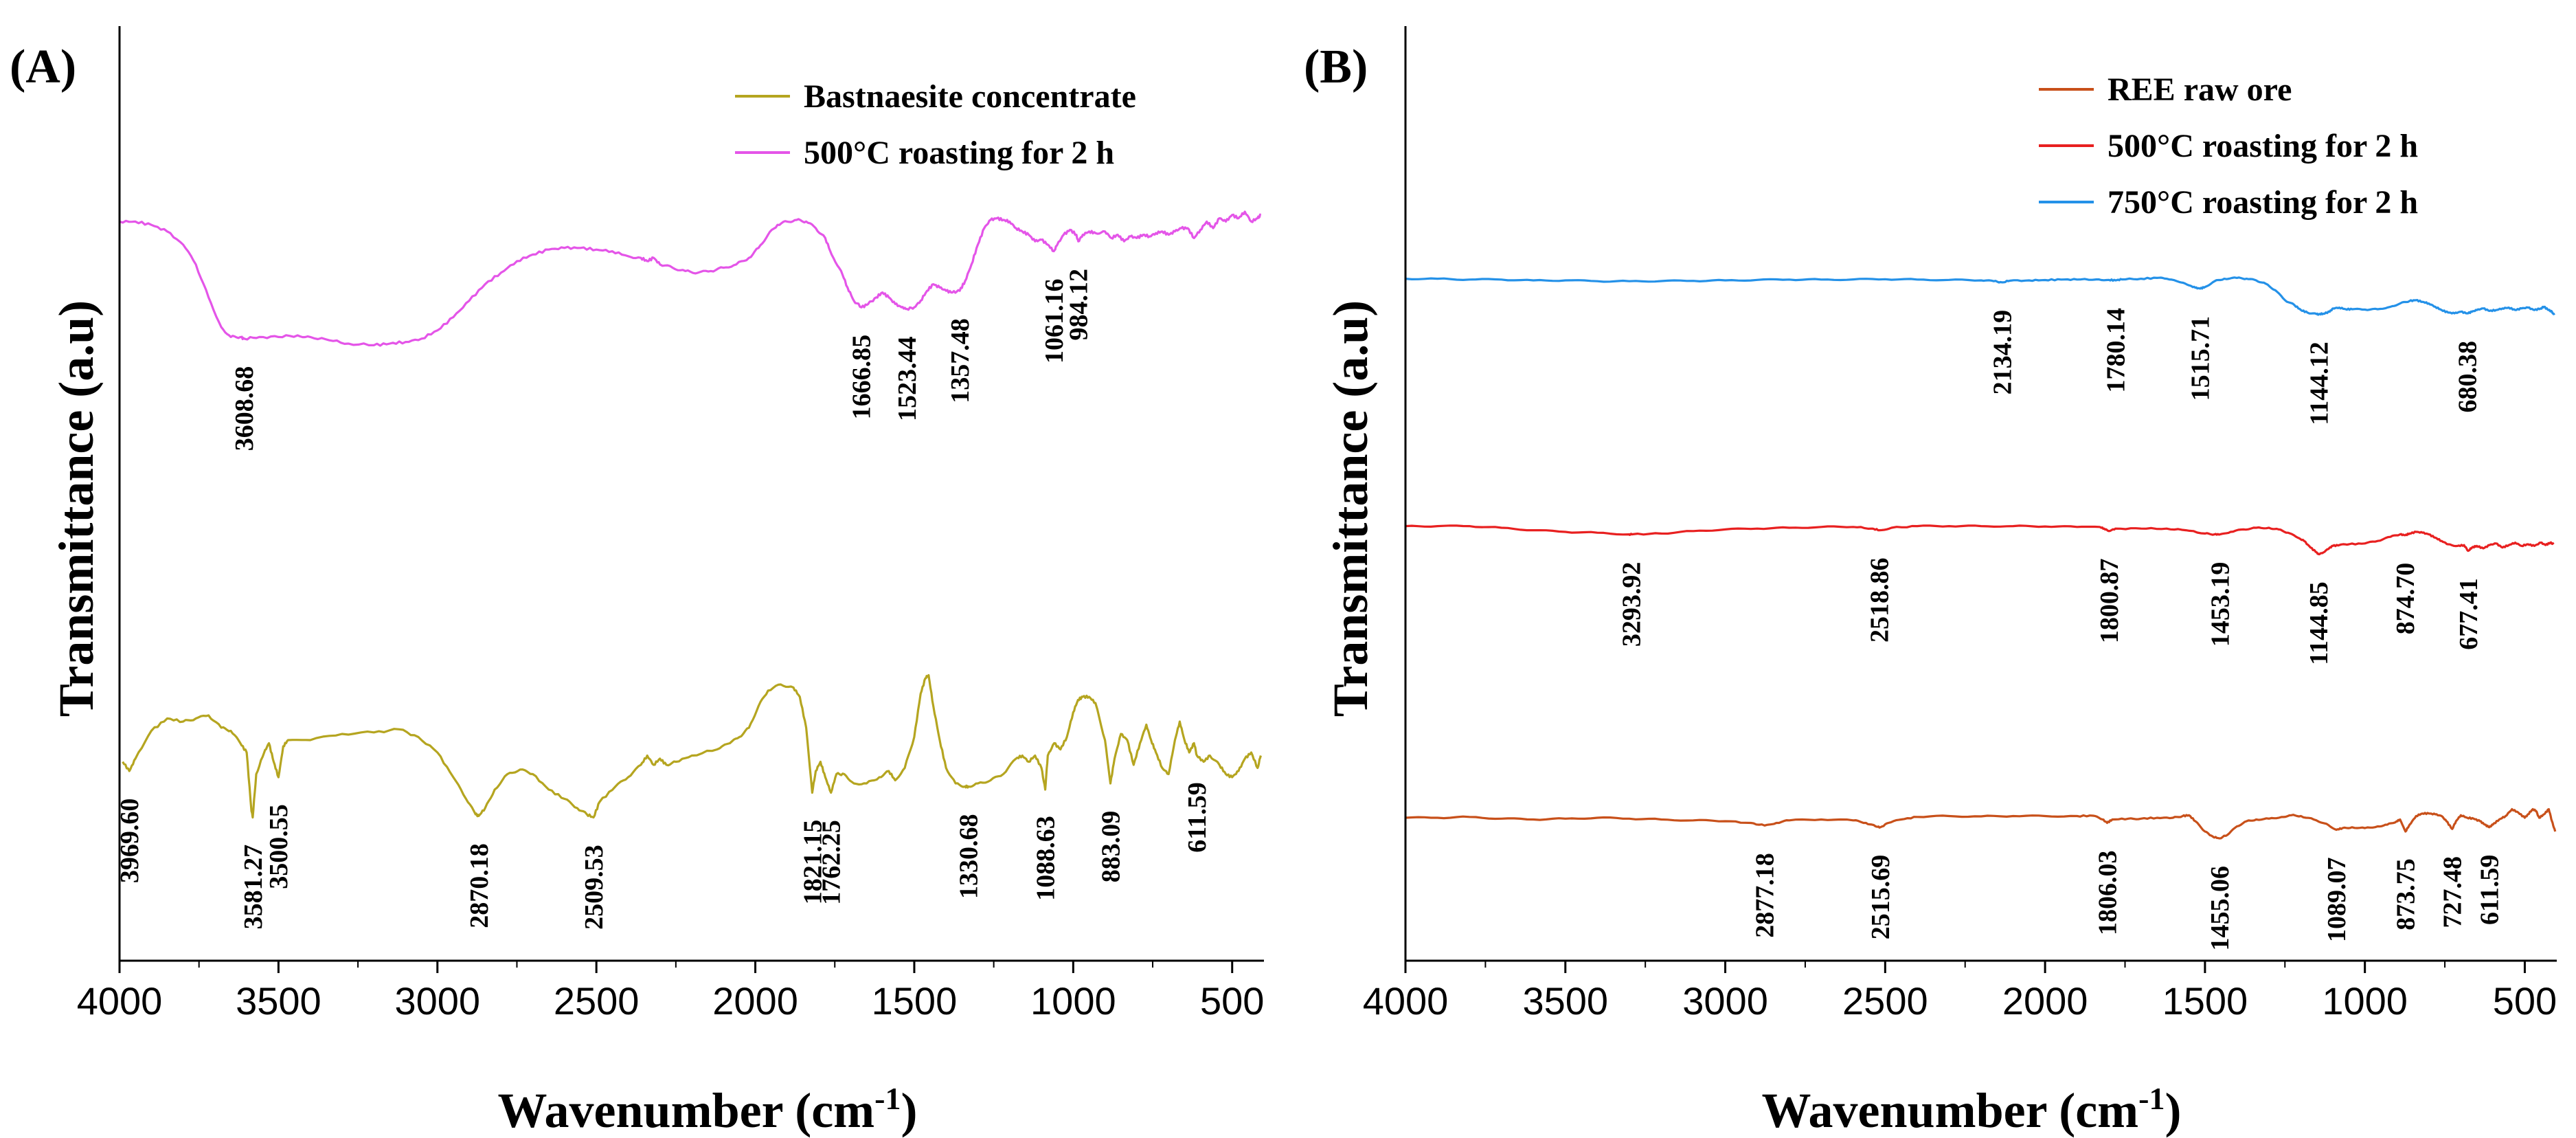 This screenshot has width=2576, height=1138. Describe the element at coordinates (640, 1110) in the screenshot. I see `x-axis-title-a-word: Wavenumber` at that location.